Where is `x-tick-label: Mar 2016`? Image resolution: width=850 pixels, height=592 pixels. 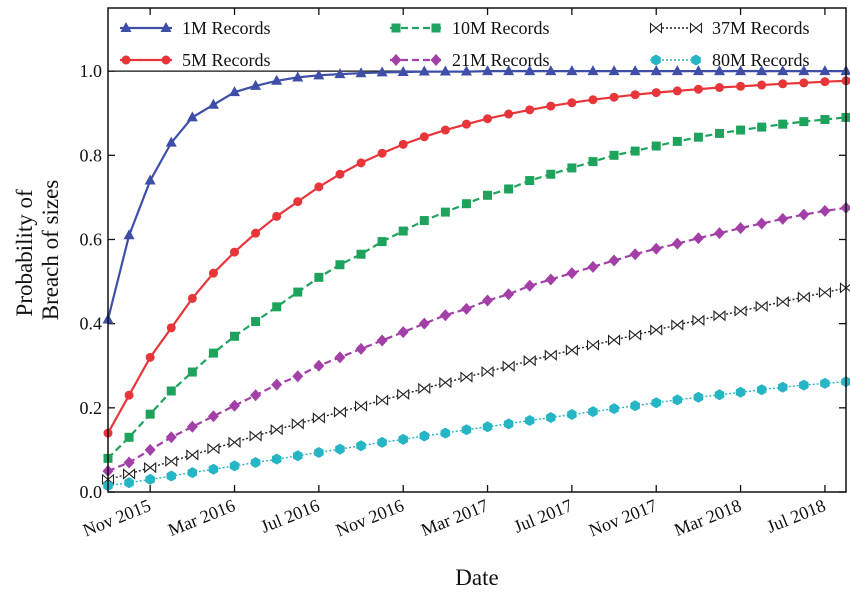
x-tick-label: Mar 2016 is located at coordinates (201, 517).